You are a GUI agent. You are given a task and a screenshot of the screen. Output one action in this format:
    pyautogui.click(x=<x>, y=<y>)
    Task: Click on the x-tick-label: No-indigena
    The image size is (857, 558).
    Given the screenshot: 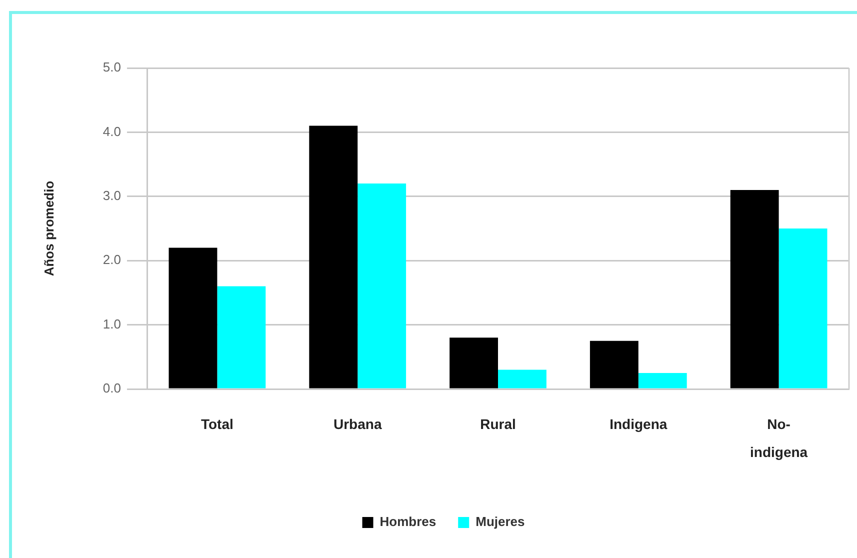 What is the action you would take?
    pyautogui.click(x=779, y=438)
    